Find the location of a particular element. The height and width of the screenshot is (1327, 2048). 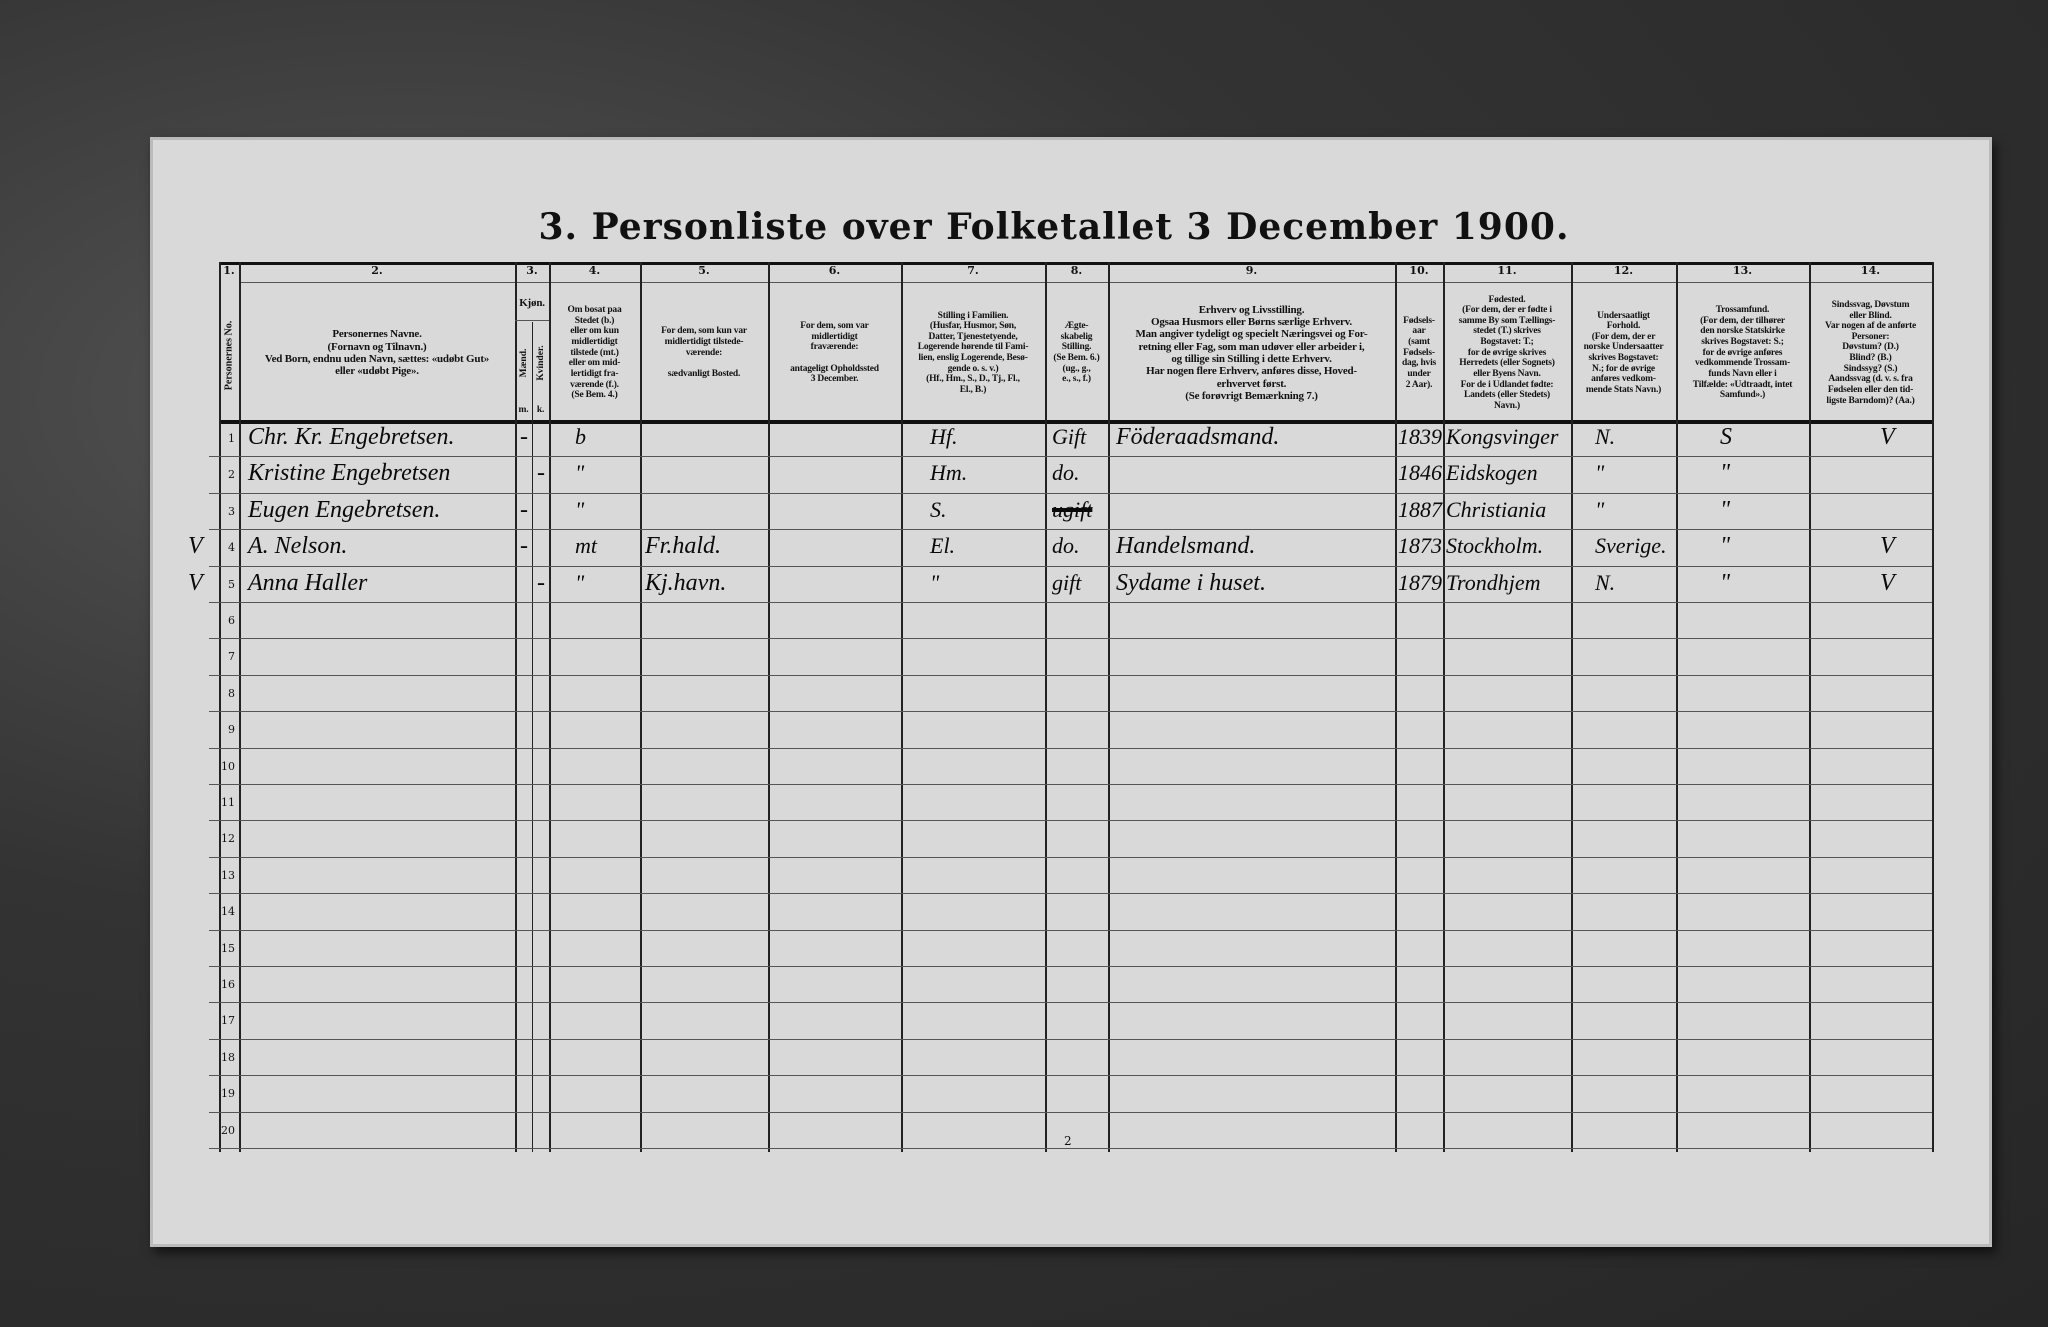

entry-aar: 1879 is located at coordinates (1420, 582).